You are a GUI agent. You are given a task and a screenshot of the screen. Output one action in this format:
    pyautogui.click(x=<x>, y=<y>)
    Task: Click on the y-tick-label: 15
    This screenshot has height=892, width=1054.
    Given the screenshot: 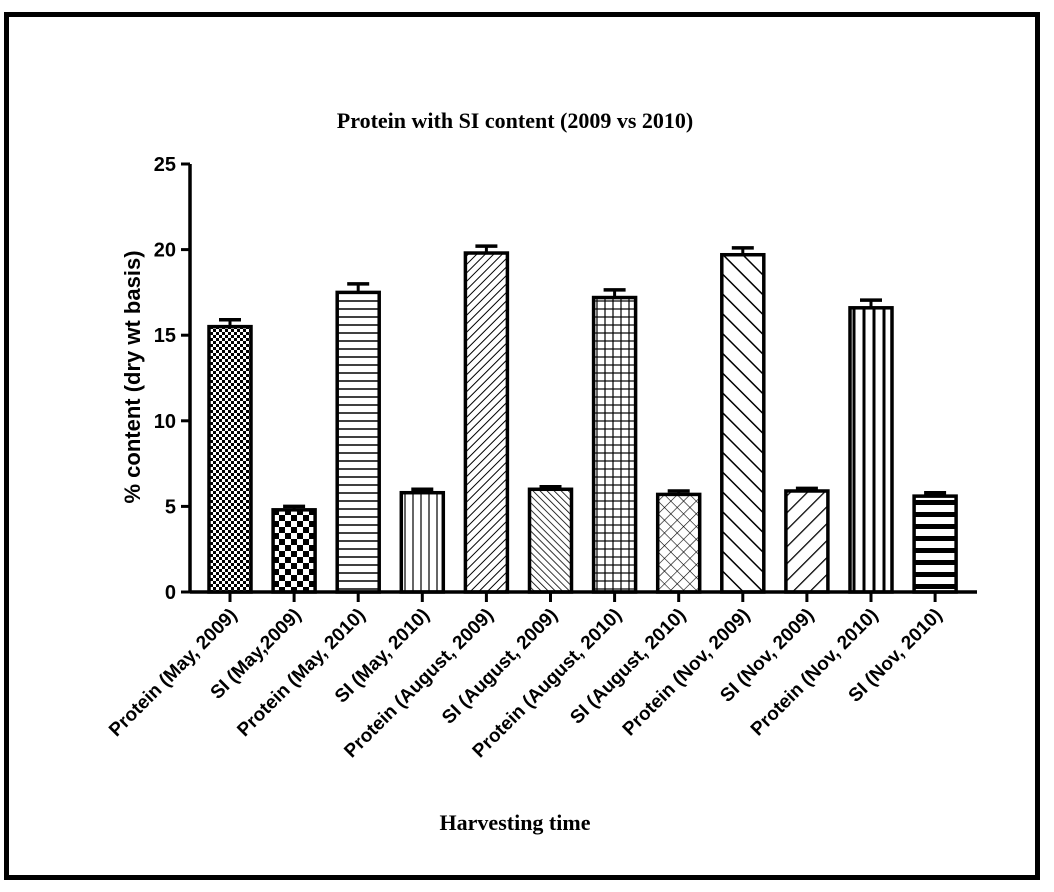 What is the action you would take?
    pyautogui.click(x=165, y=336)
    